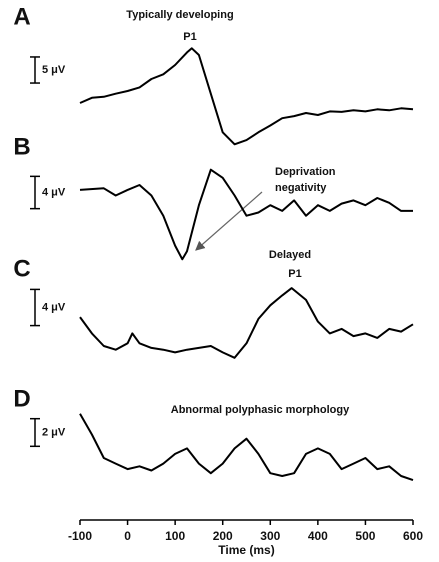 This screenshot has height=562, width=439. I want to click on x-axis-label: Time (ms), so click(246, 550).